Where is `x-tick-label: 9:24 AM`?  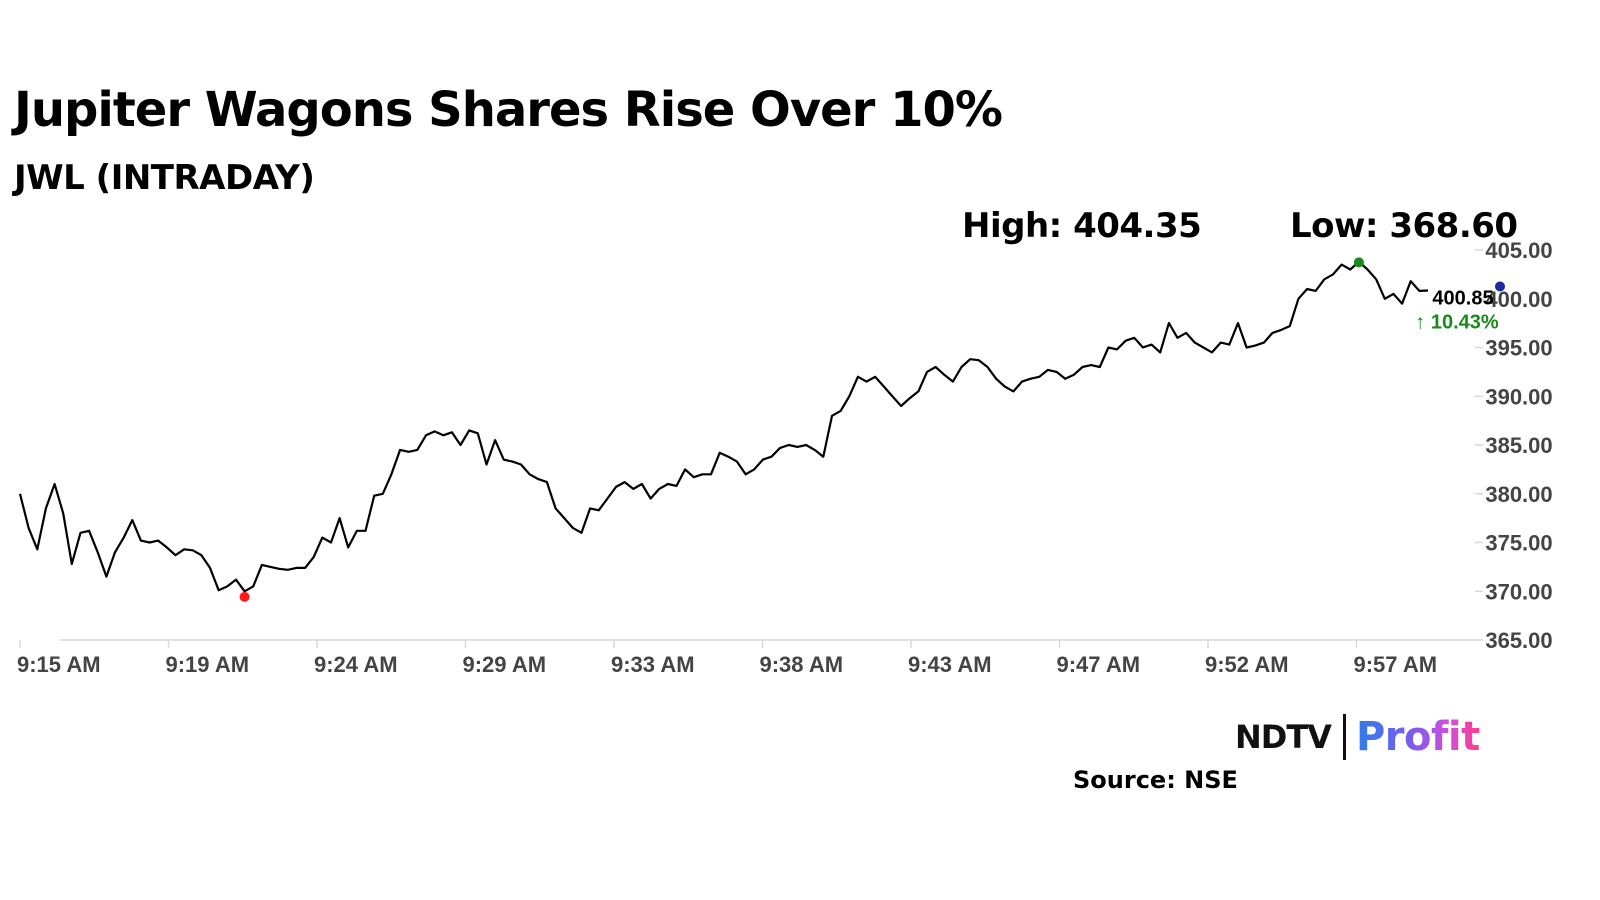
x-tick-label: 9:24 AM is located at coordinates (356, 664).